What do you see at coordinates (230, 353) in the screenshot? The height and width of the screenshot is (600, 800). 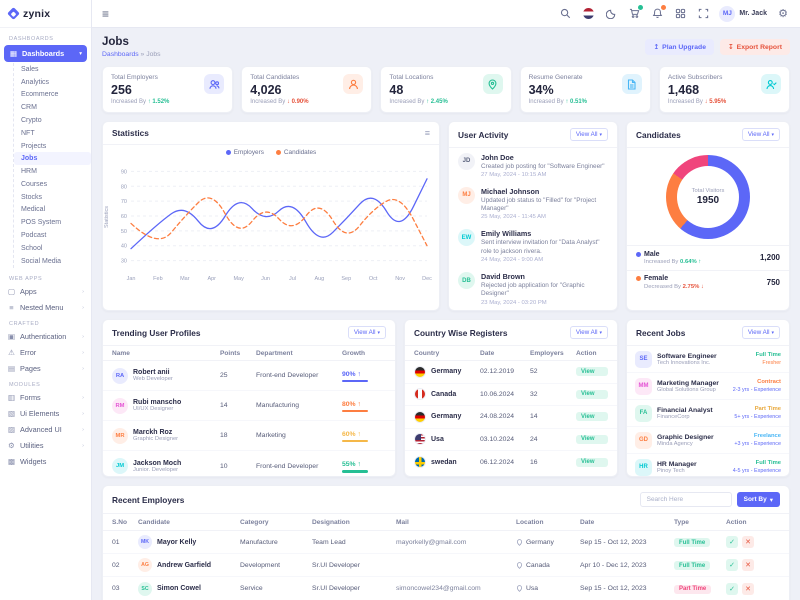 I see `column-points: Points` at bounding box center [230, 353].